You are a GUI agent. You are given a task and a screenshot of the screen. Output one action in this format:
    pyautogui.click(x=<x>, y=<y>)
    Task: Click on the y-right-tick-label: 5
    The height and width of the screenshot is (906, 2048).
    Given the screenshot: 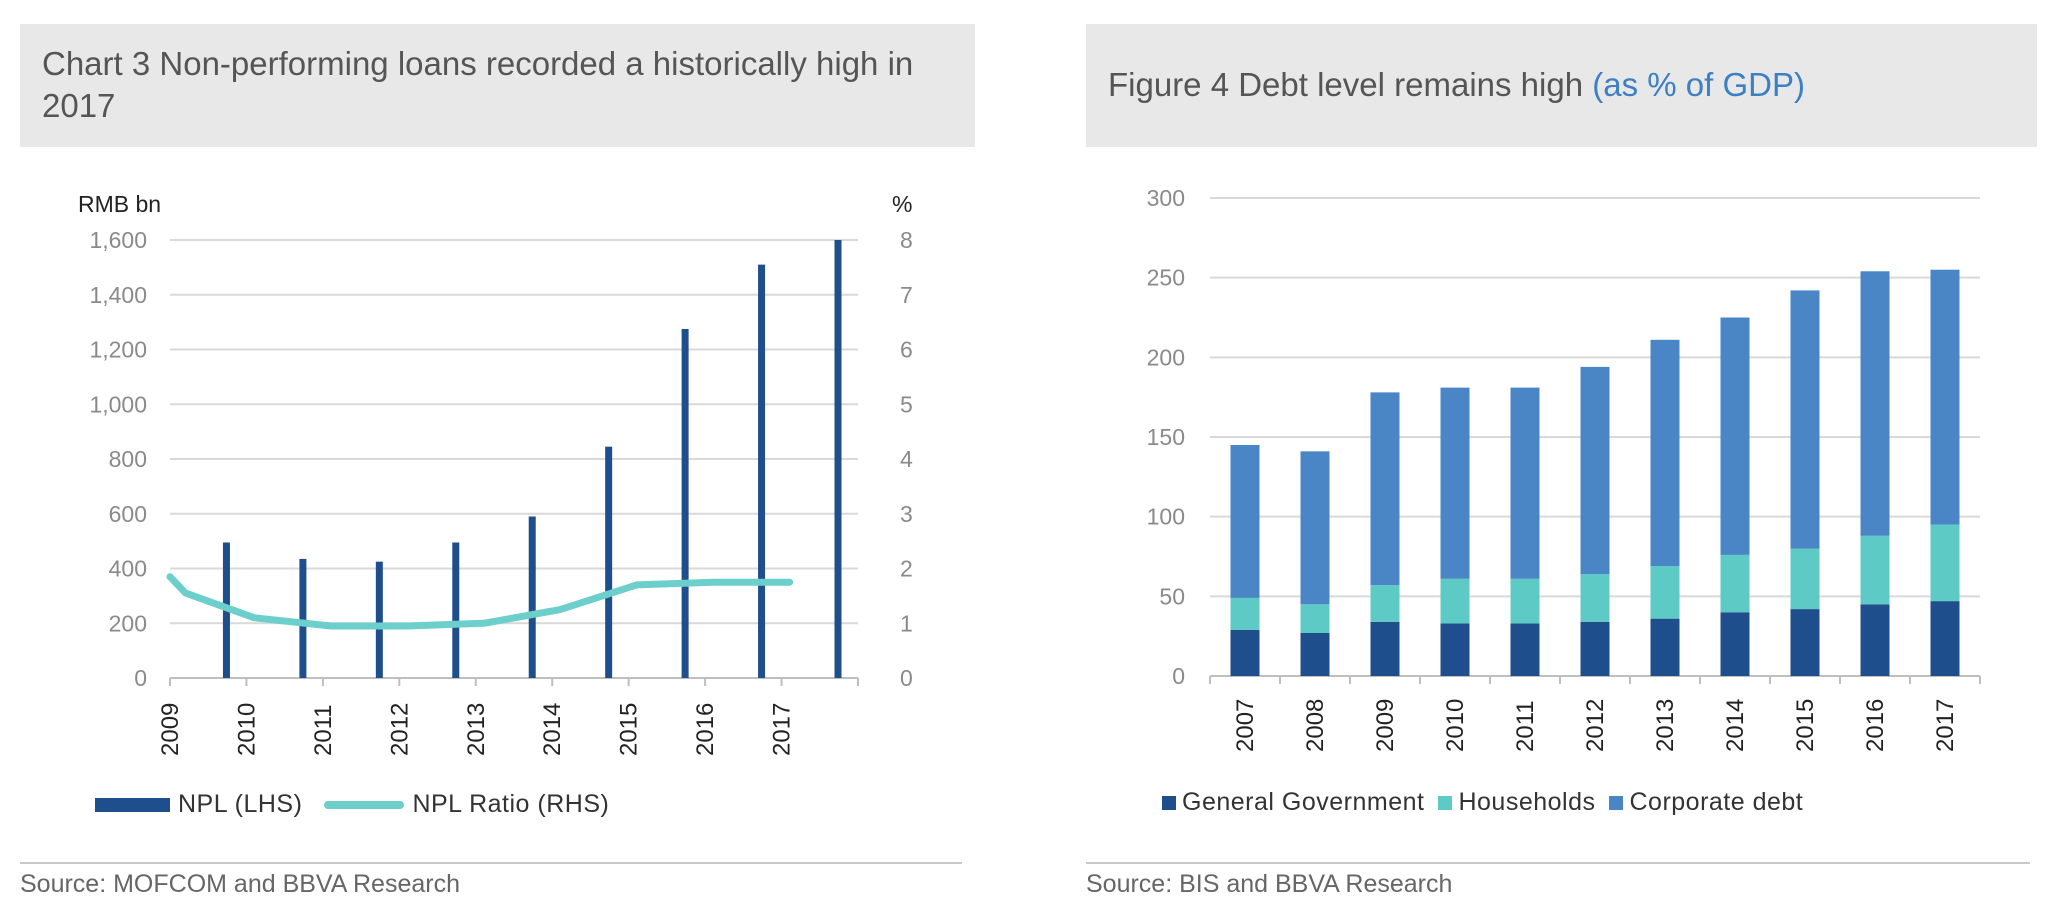 What is the action you would take?
    pyautogui.click(x=906, y=404)
    